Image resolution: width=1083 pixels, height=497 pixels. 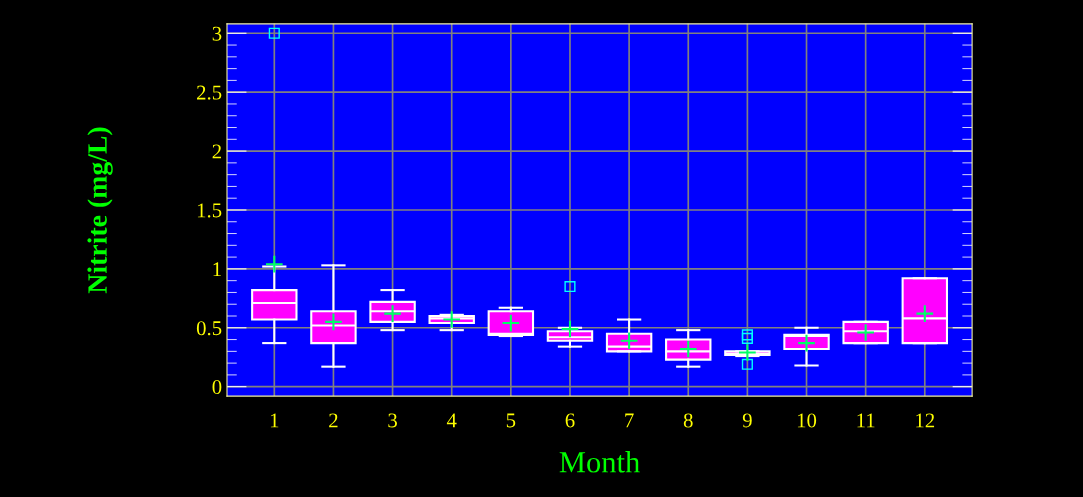 What do you see at coordinates (100, 210) in the screenshot?
I see `y-axis-title: Nitrite (mg/L)` at bounding box center [100, 210].